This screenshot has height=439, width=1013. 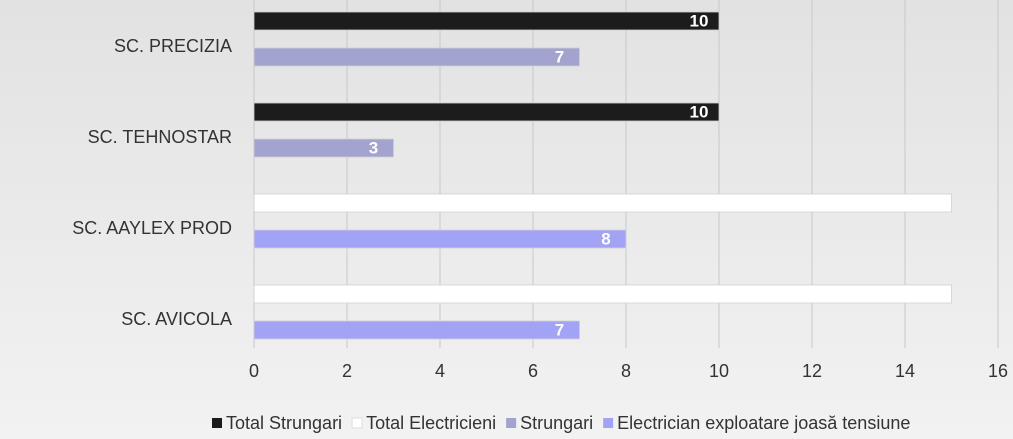 I want to click on x-tick-label: 2, so click(x=347, y=371).